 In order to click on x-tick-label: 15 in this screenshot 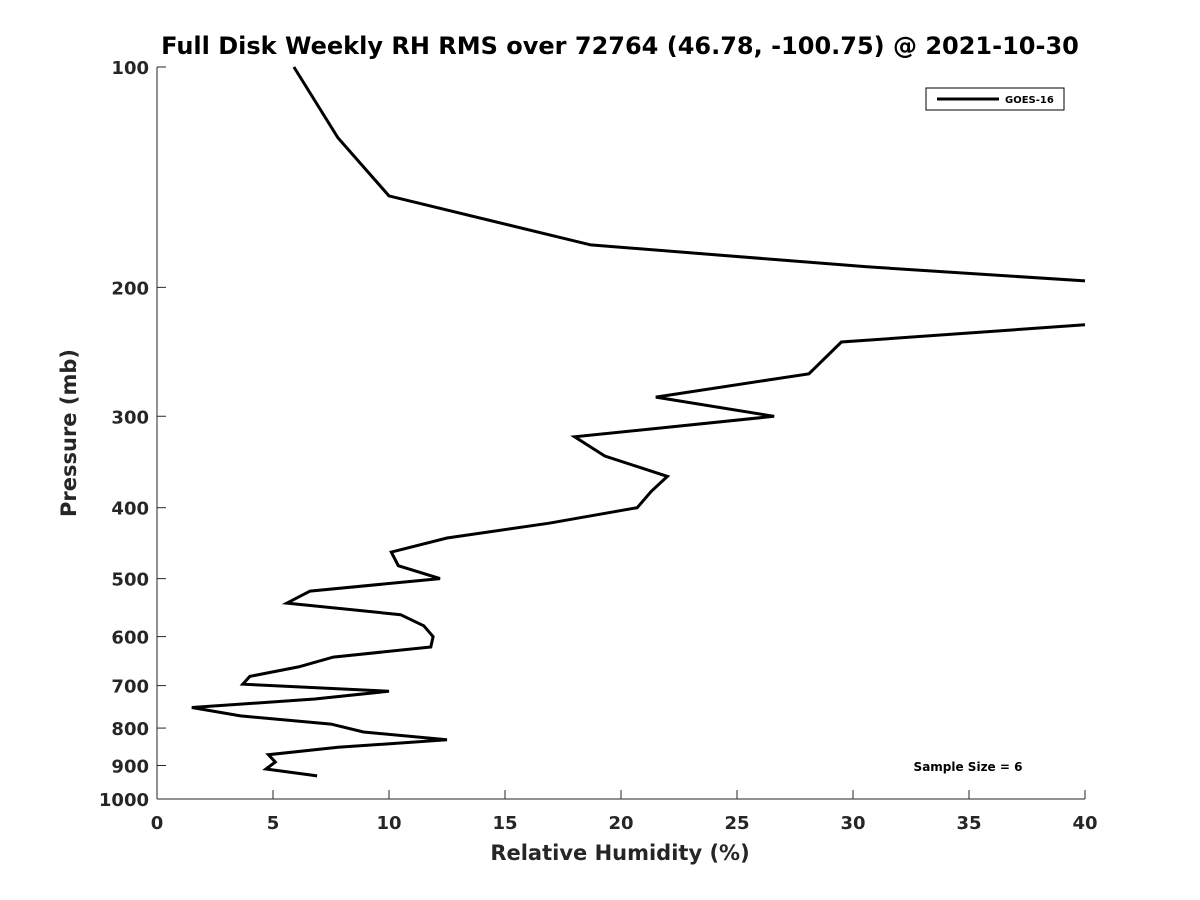, I will do `click(504, 823)`.